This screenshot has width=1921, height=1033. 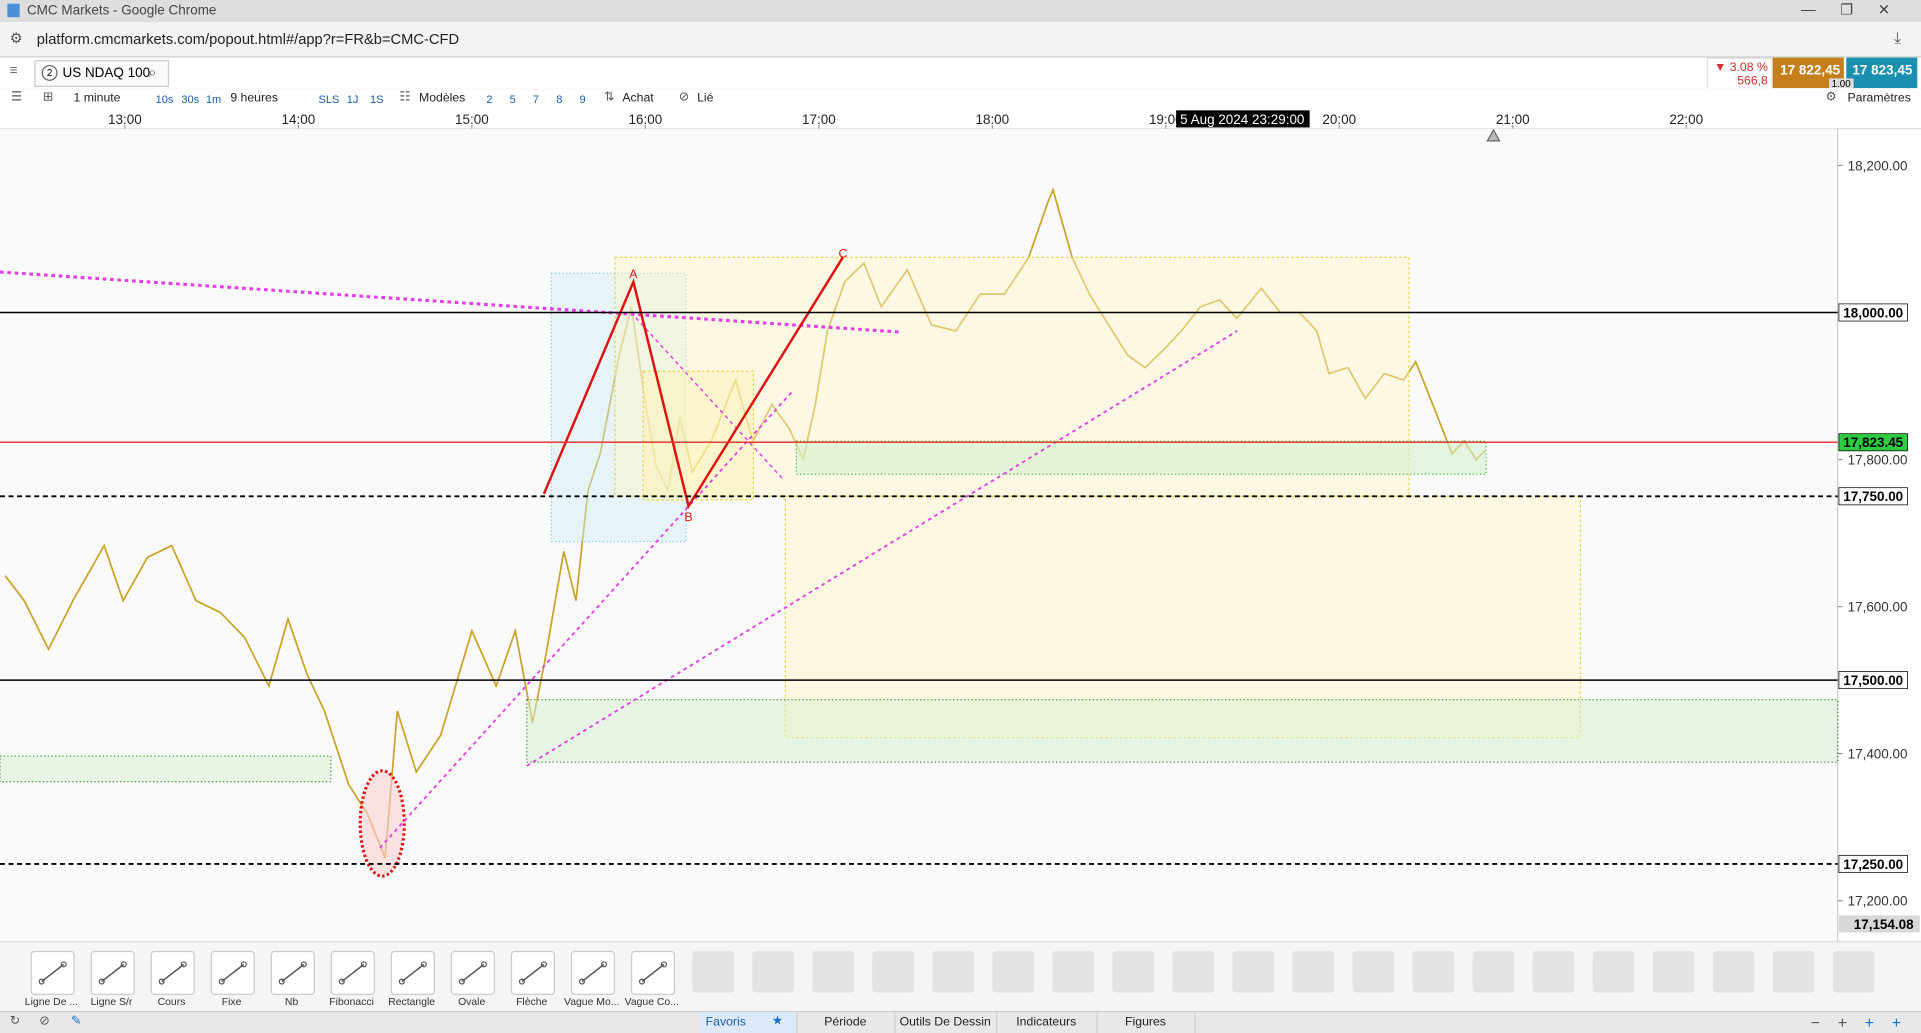 I want to click on clear: ⊘, so click(x=44, y=1021).